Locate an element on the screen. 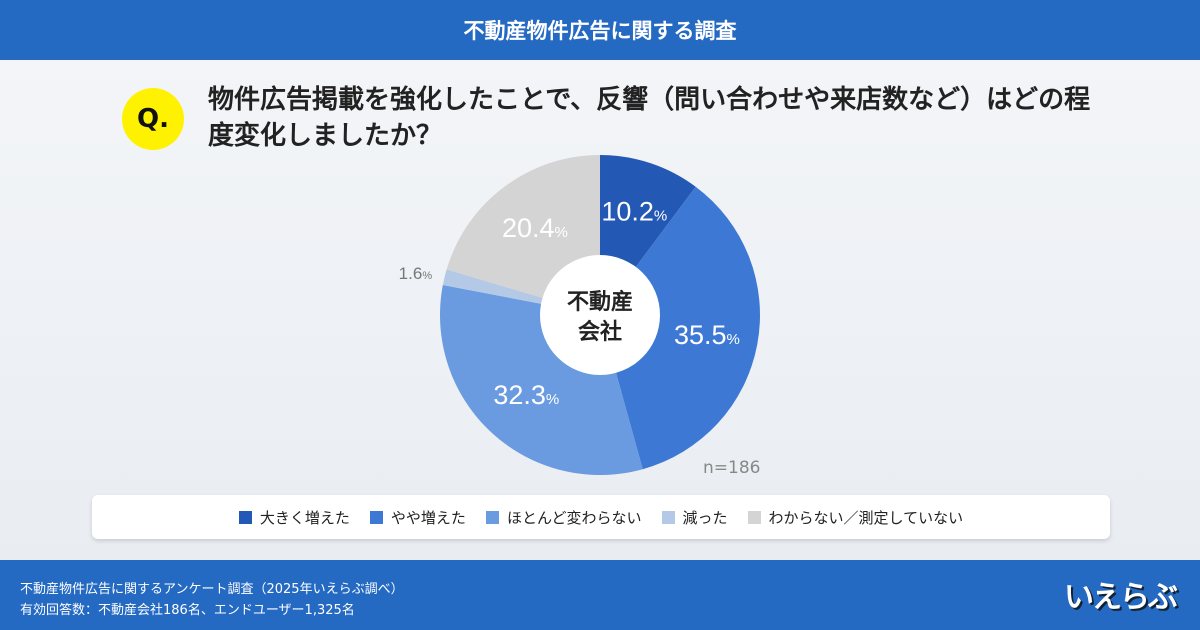 The width and height of the screenshot is (1200, 630). respondent-count: 有効回答数：不動産会社186名、エンドユーザー1,325名 is located at coordinates (187, 610).